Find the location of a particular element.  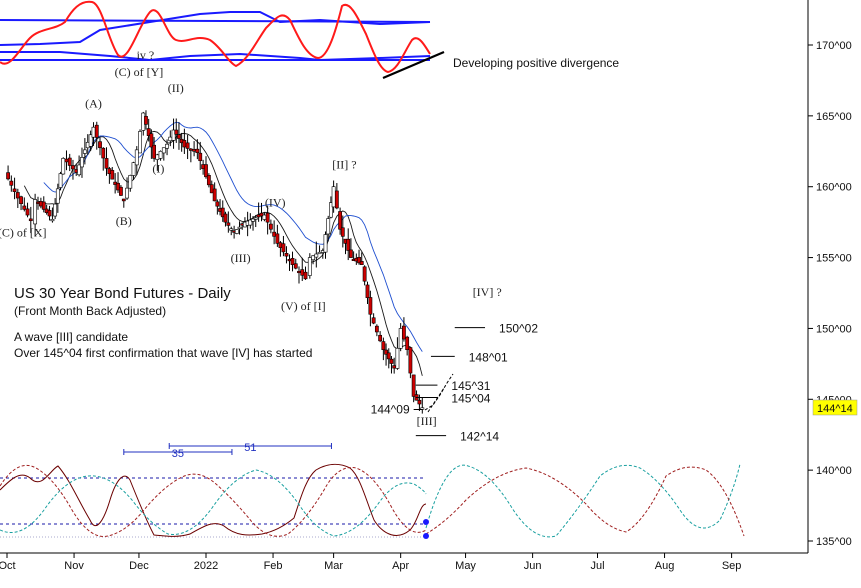

y-tick-label: 165^00 is located at coordinates (834, 117).